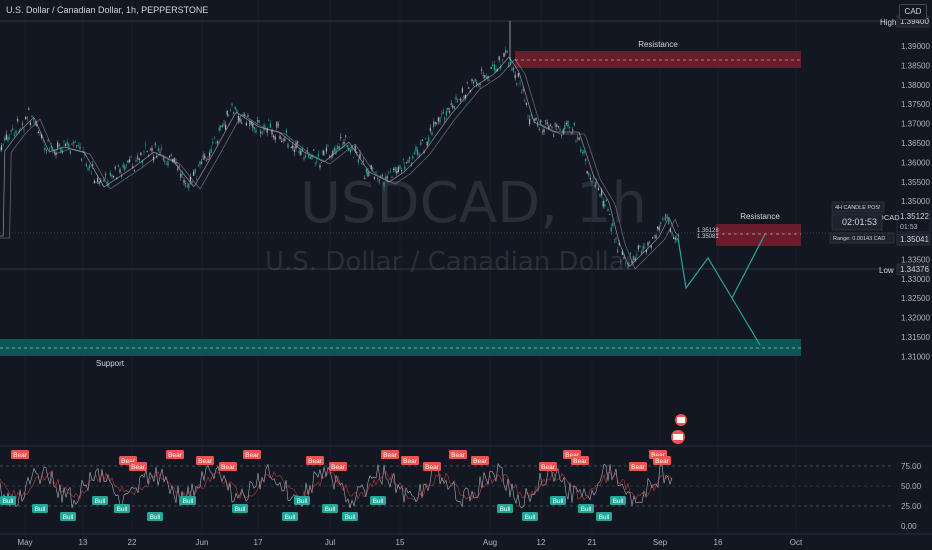  What do you see at coordinates (796, 542) in the screenshot?
I see `time-tick: Oct` at bounding box center [796, 542].